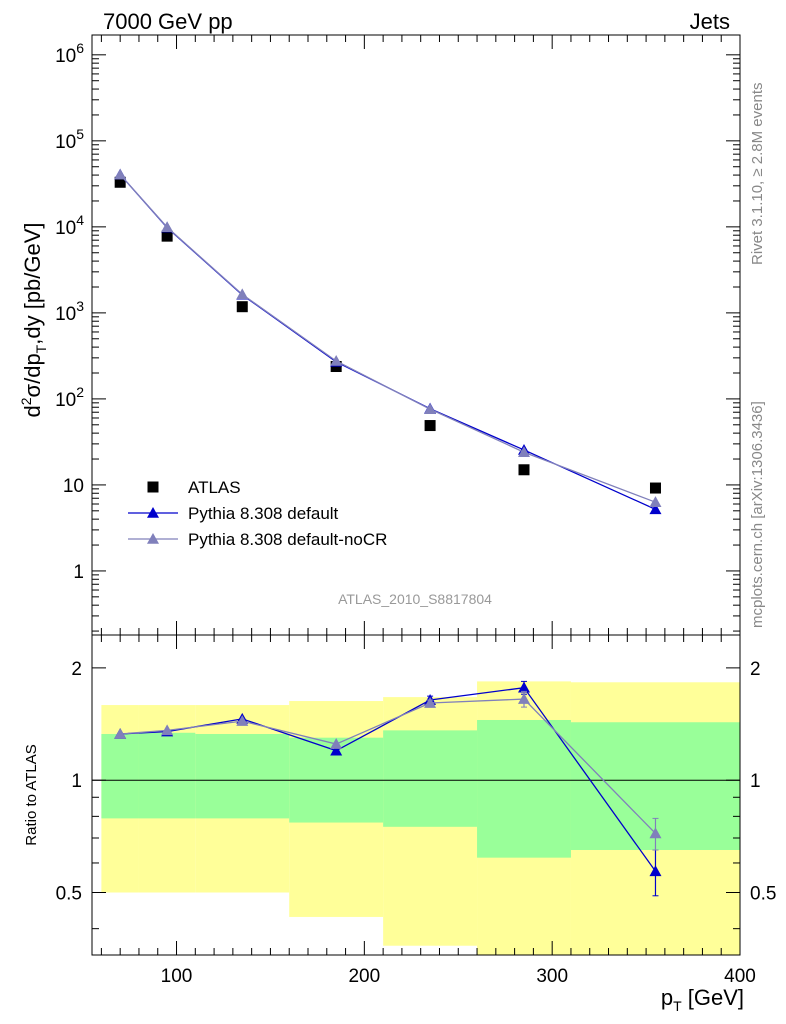  What do you see at coordinates (552, 976) in the screenshot?
I see `x-tick-label: 300` at bounding box center [552, 976].